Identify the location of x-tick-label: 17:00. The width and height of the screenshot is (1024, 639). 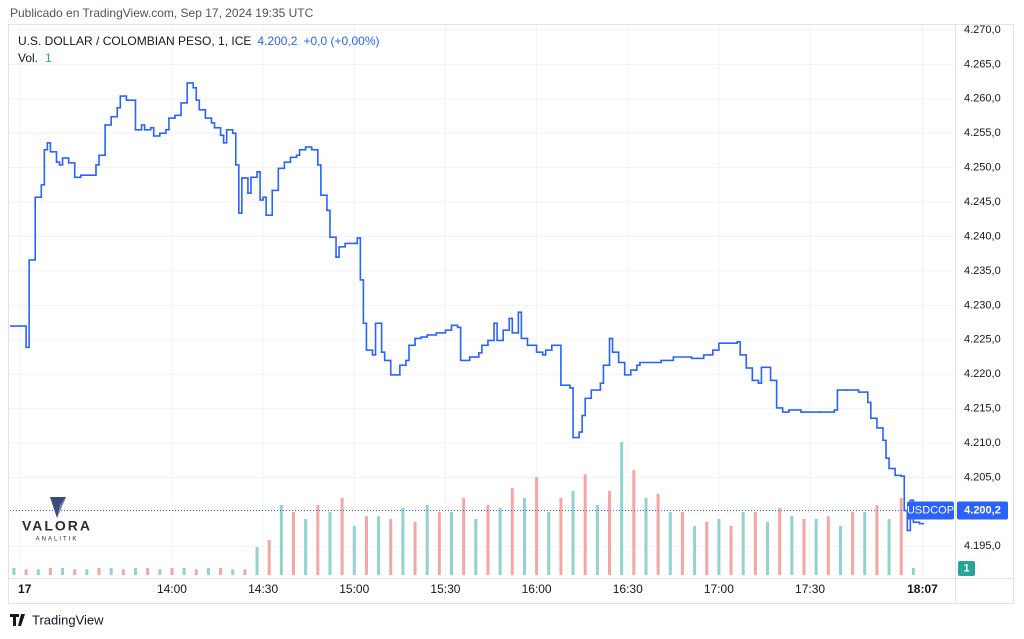
(719, 589).